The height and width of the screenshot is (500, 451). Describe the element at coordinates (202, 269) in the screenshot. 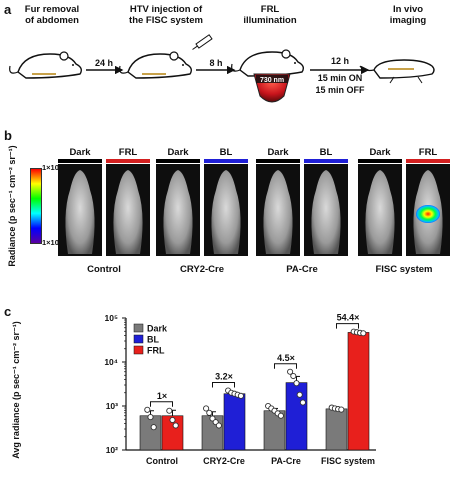

I see `group-label-cry2: CRY2-Cre` at that location.